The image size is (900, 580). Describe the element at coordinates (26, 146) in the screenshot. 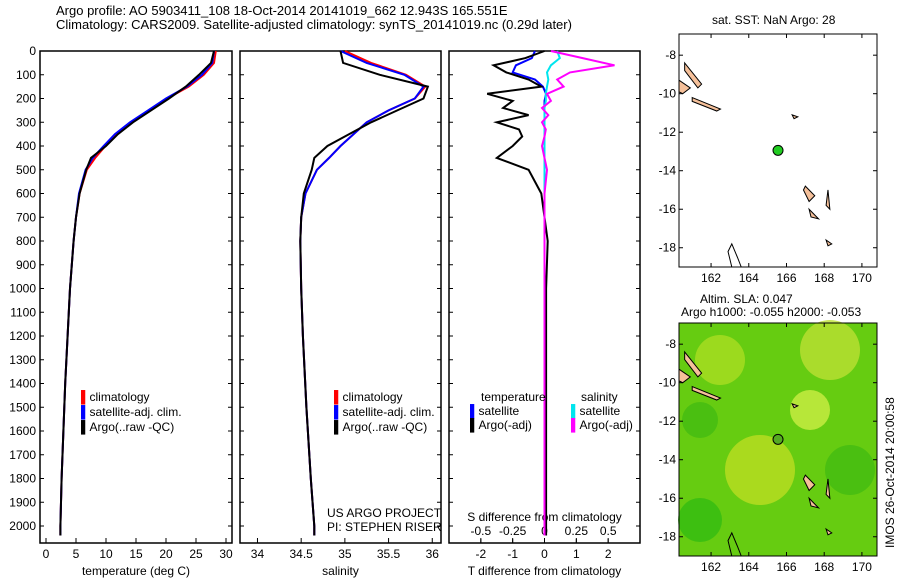

I see `y-tick-label: 400` at that location.